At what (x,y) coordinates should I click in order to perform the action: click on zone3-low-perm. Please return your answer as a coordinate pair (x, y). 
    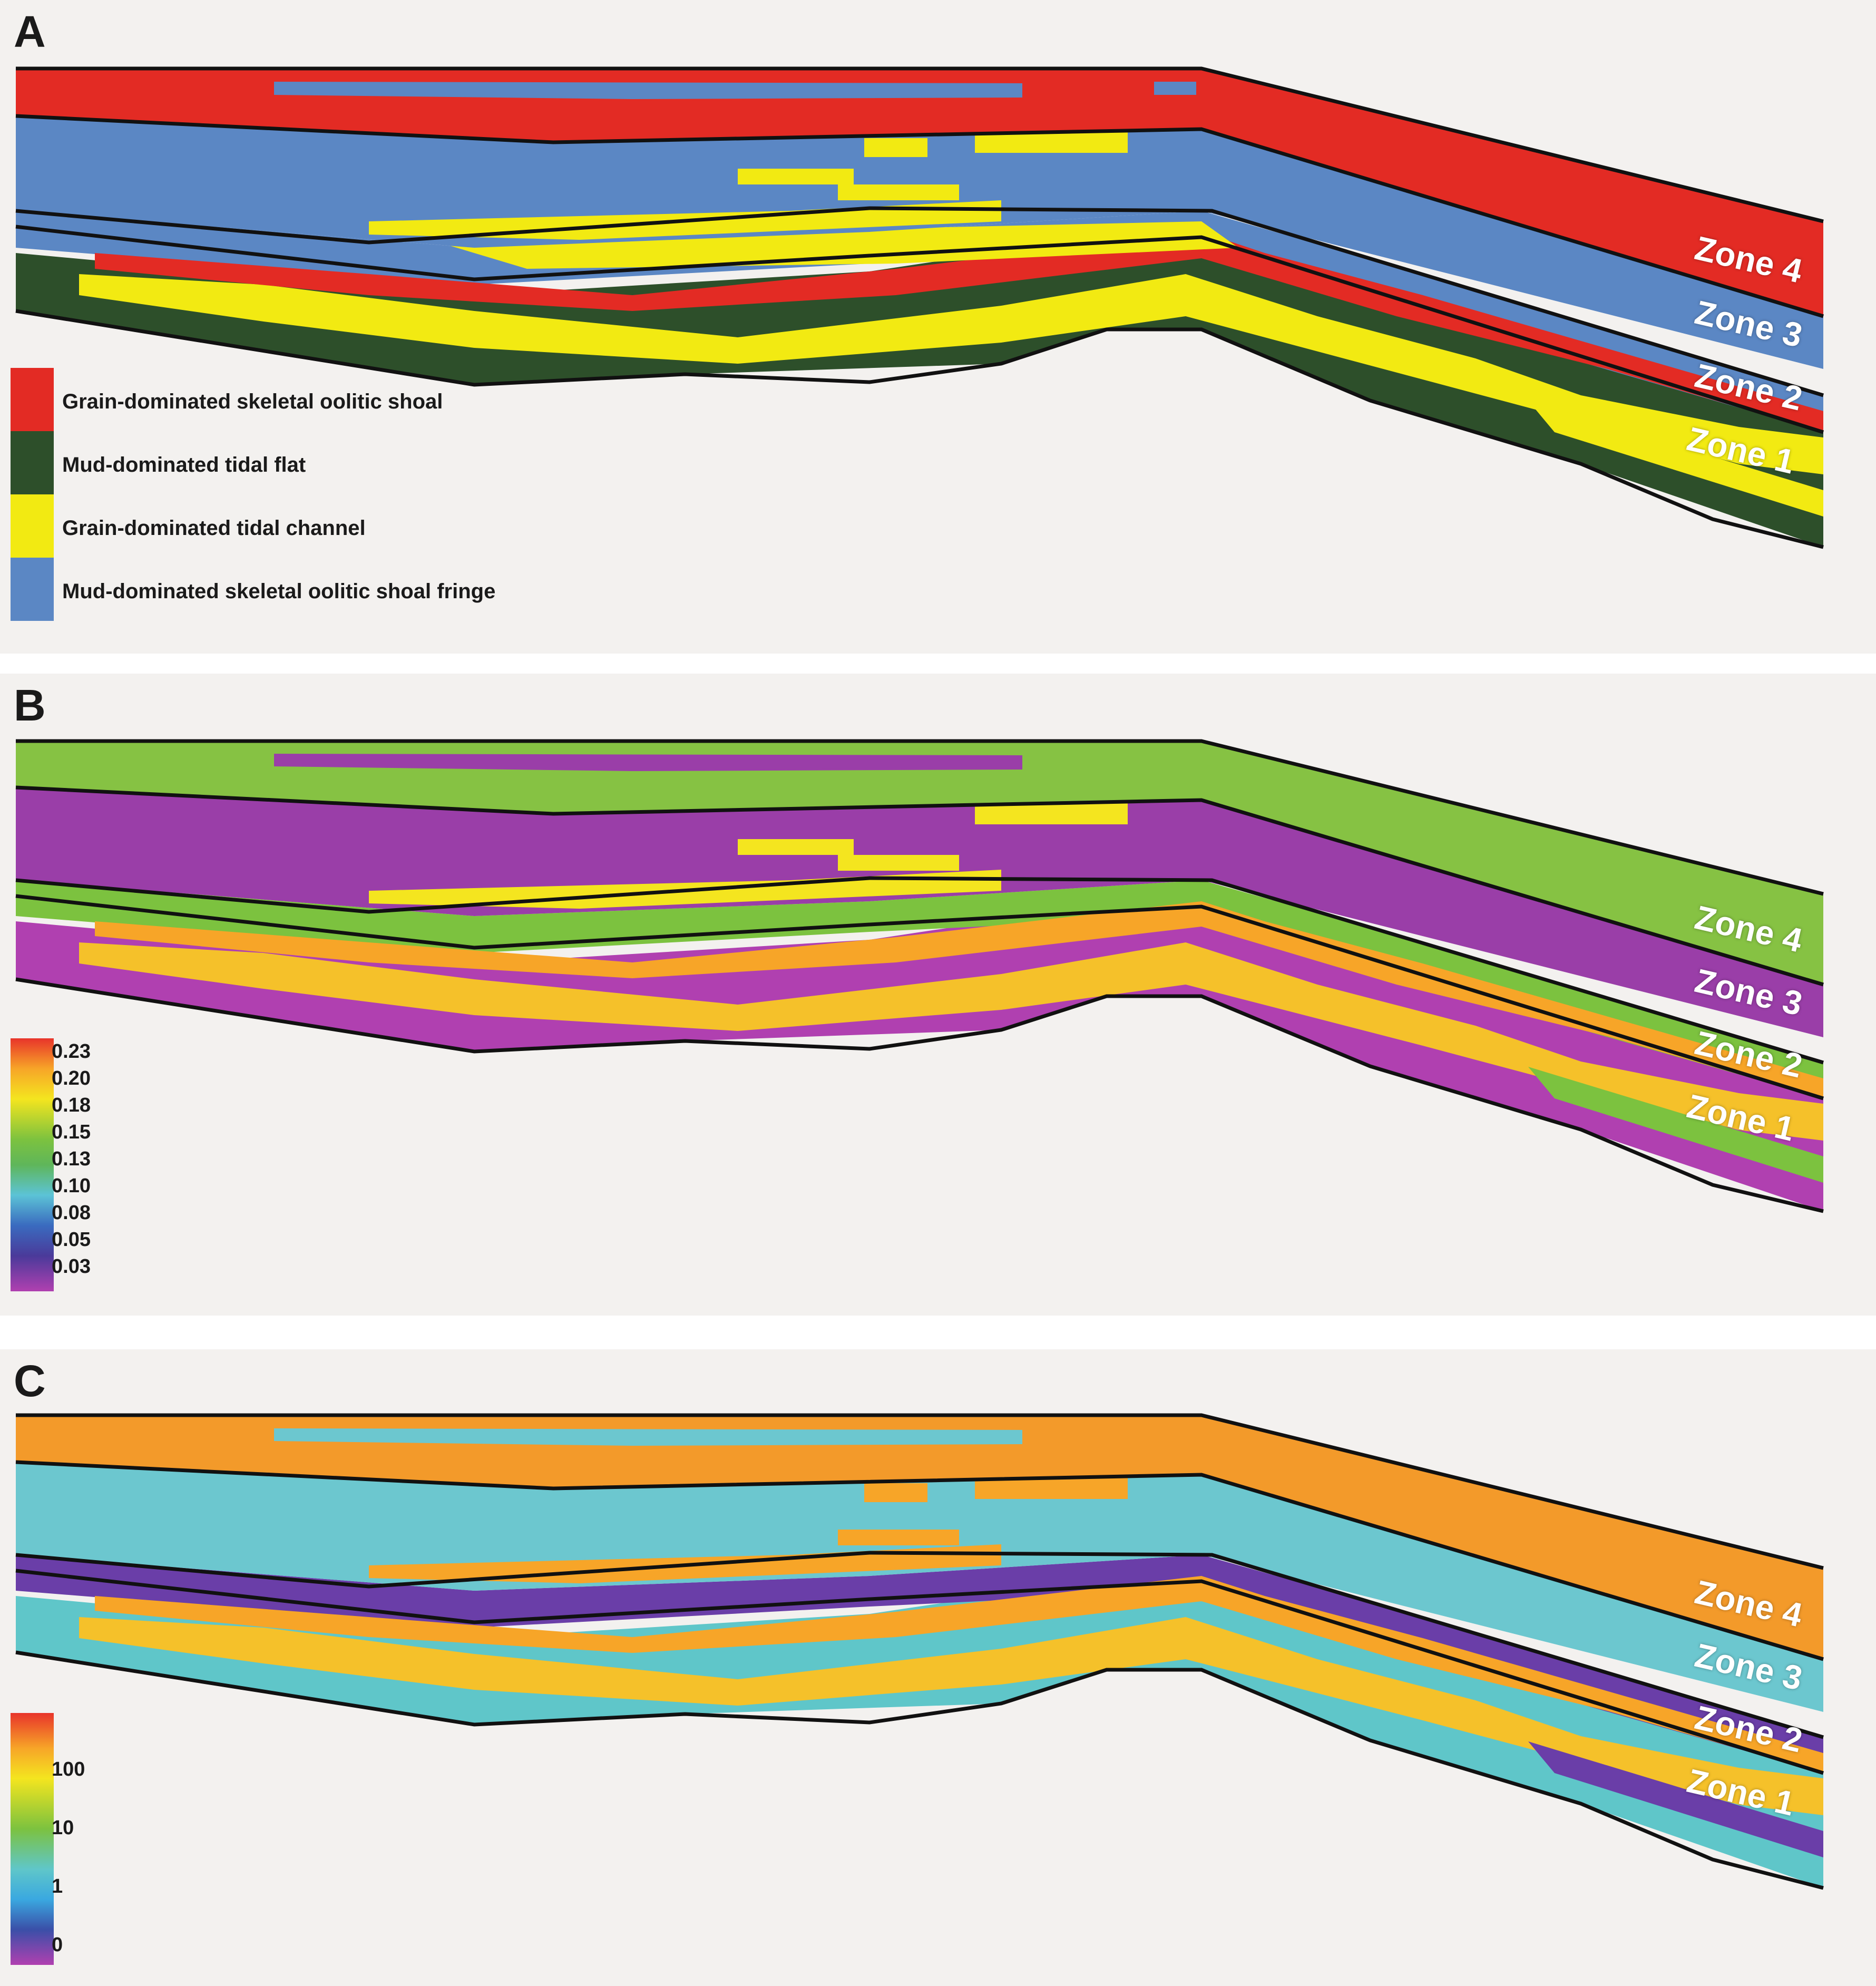
    Looking at the image, I should click on (919, 1587).